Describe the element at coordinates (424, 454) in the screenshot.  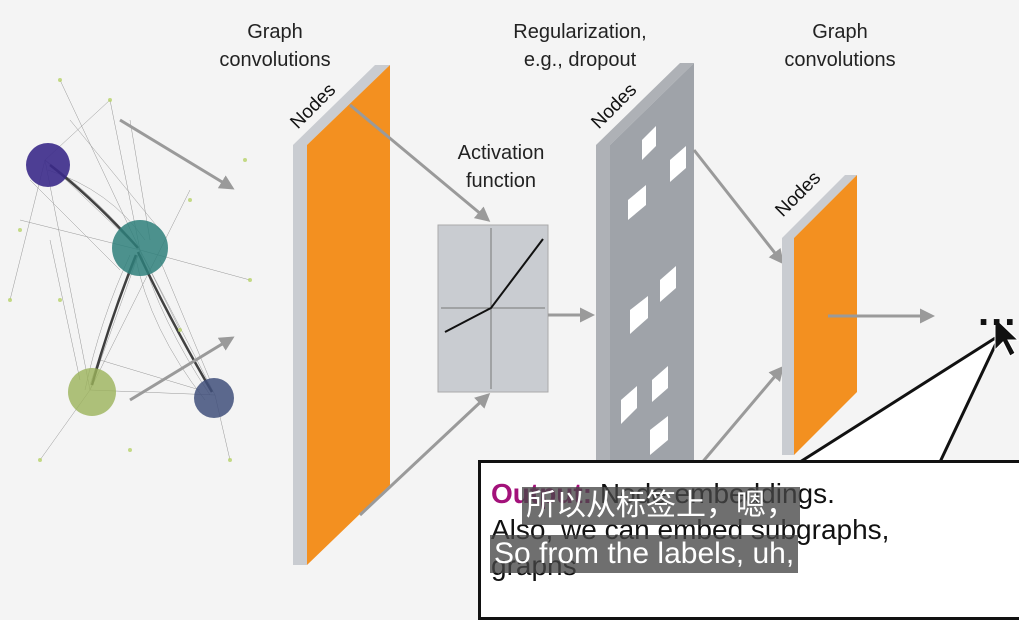
I see `arrow-layer1-bottom` at that location.